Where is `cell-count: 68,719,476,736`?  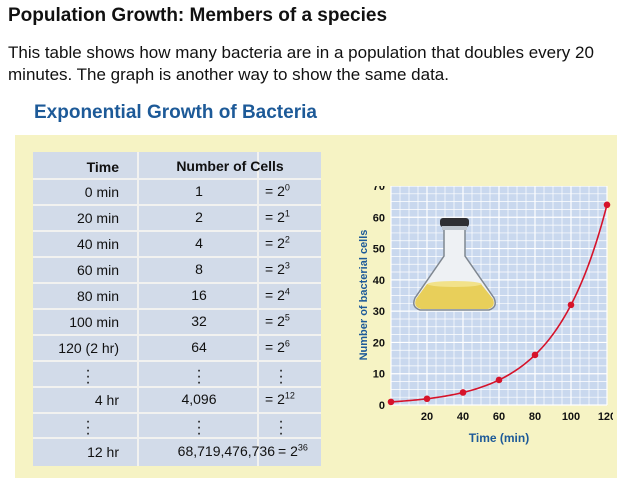 cell-count: 68,719,476,736 is located at coordinates (226, 451).